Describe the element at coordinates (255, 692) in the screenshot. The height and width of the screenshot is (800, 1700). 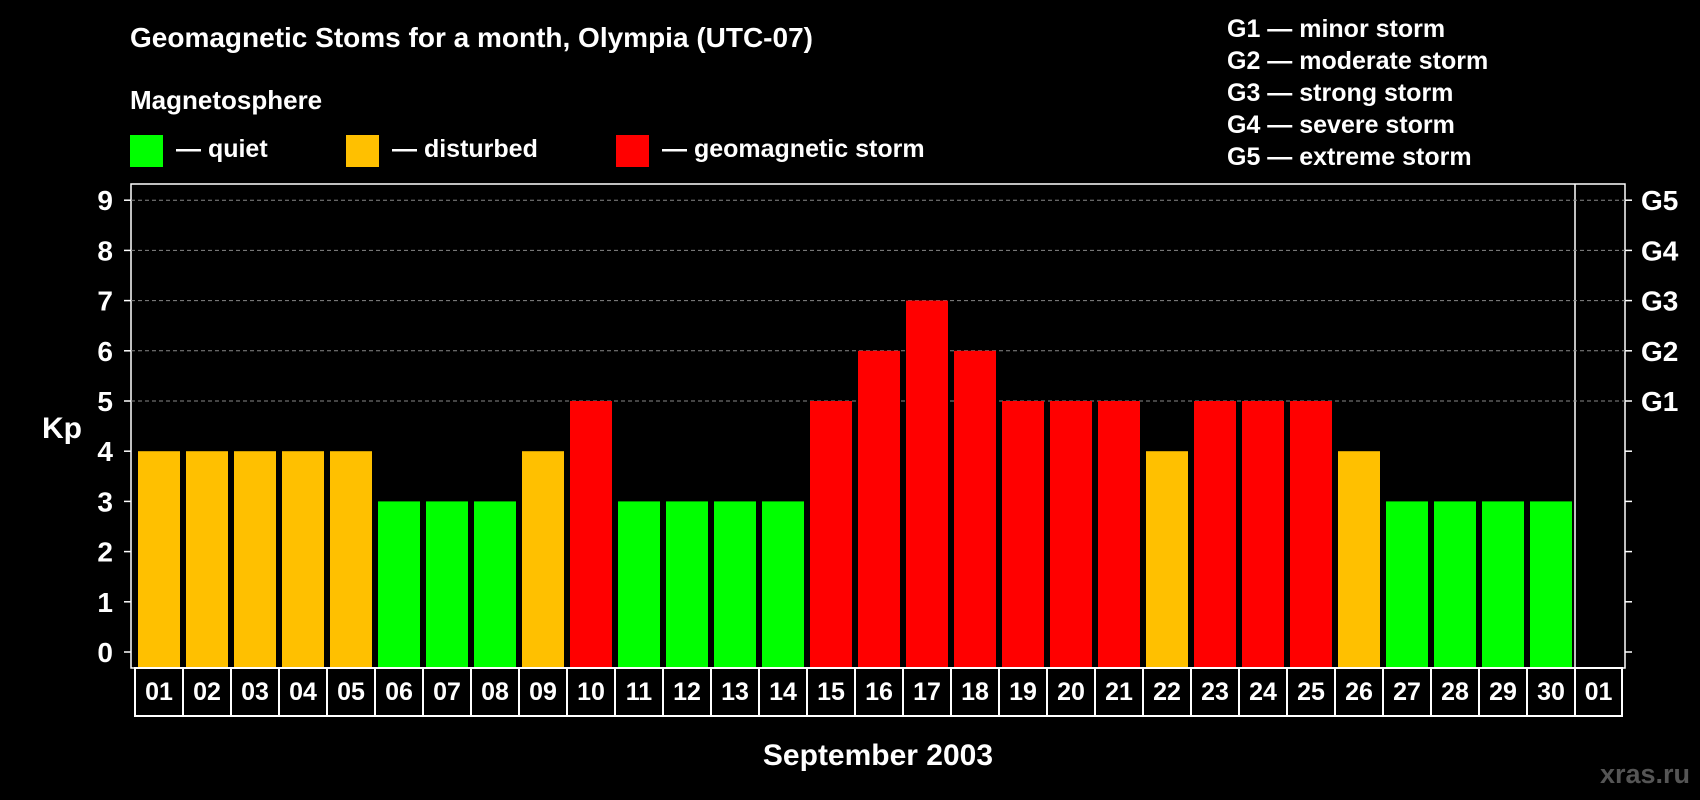
I see `x-tick-label: 03` at that location.